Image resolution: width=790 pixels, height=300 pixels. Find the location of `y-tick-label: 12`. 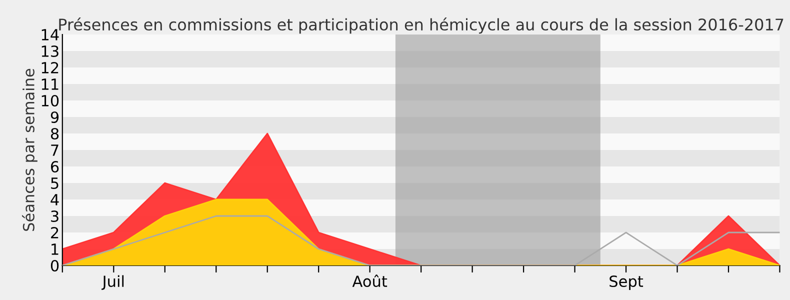

y-tick-label: 12 is located at coordinates (50, 68).